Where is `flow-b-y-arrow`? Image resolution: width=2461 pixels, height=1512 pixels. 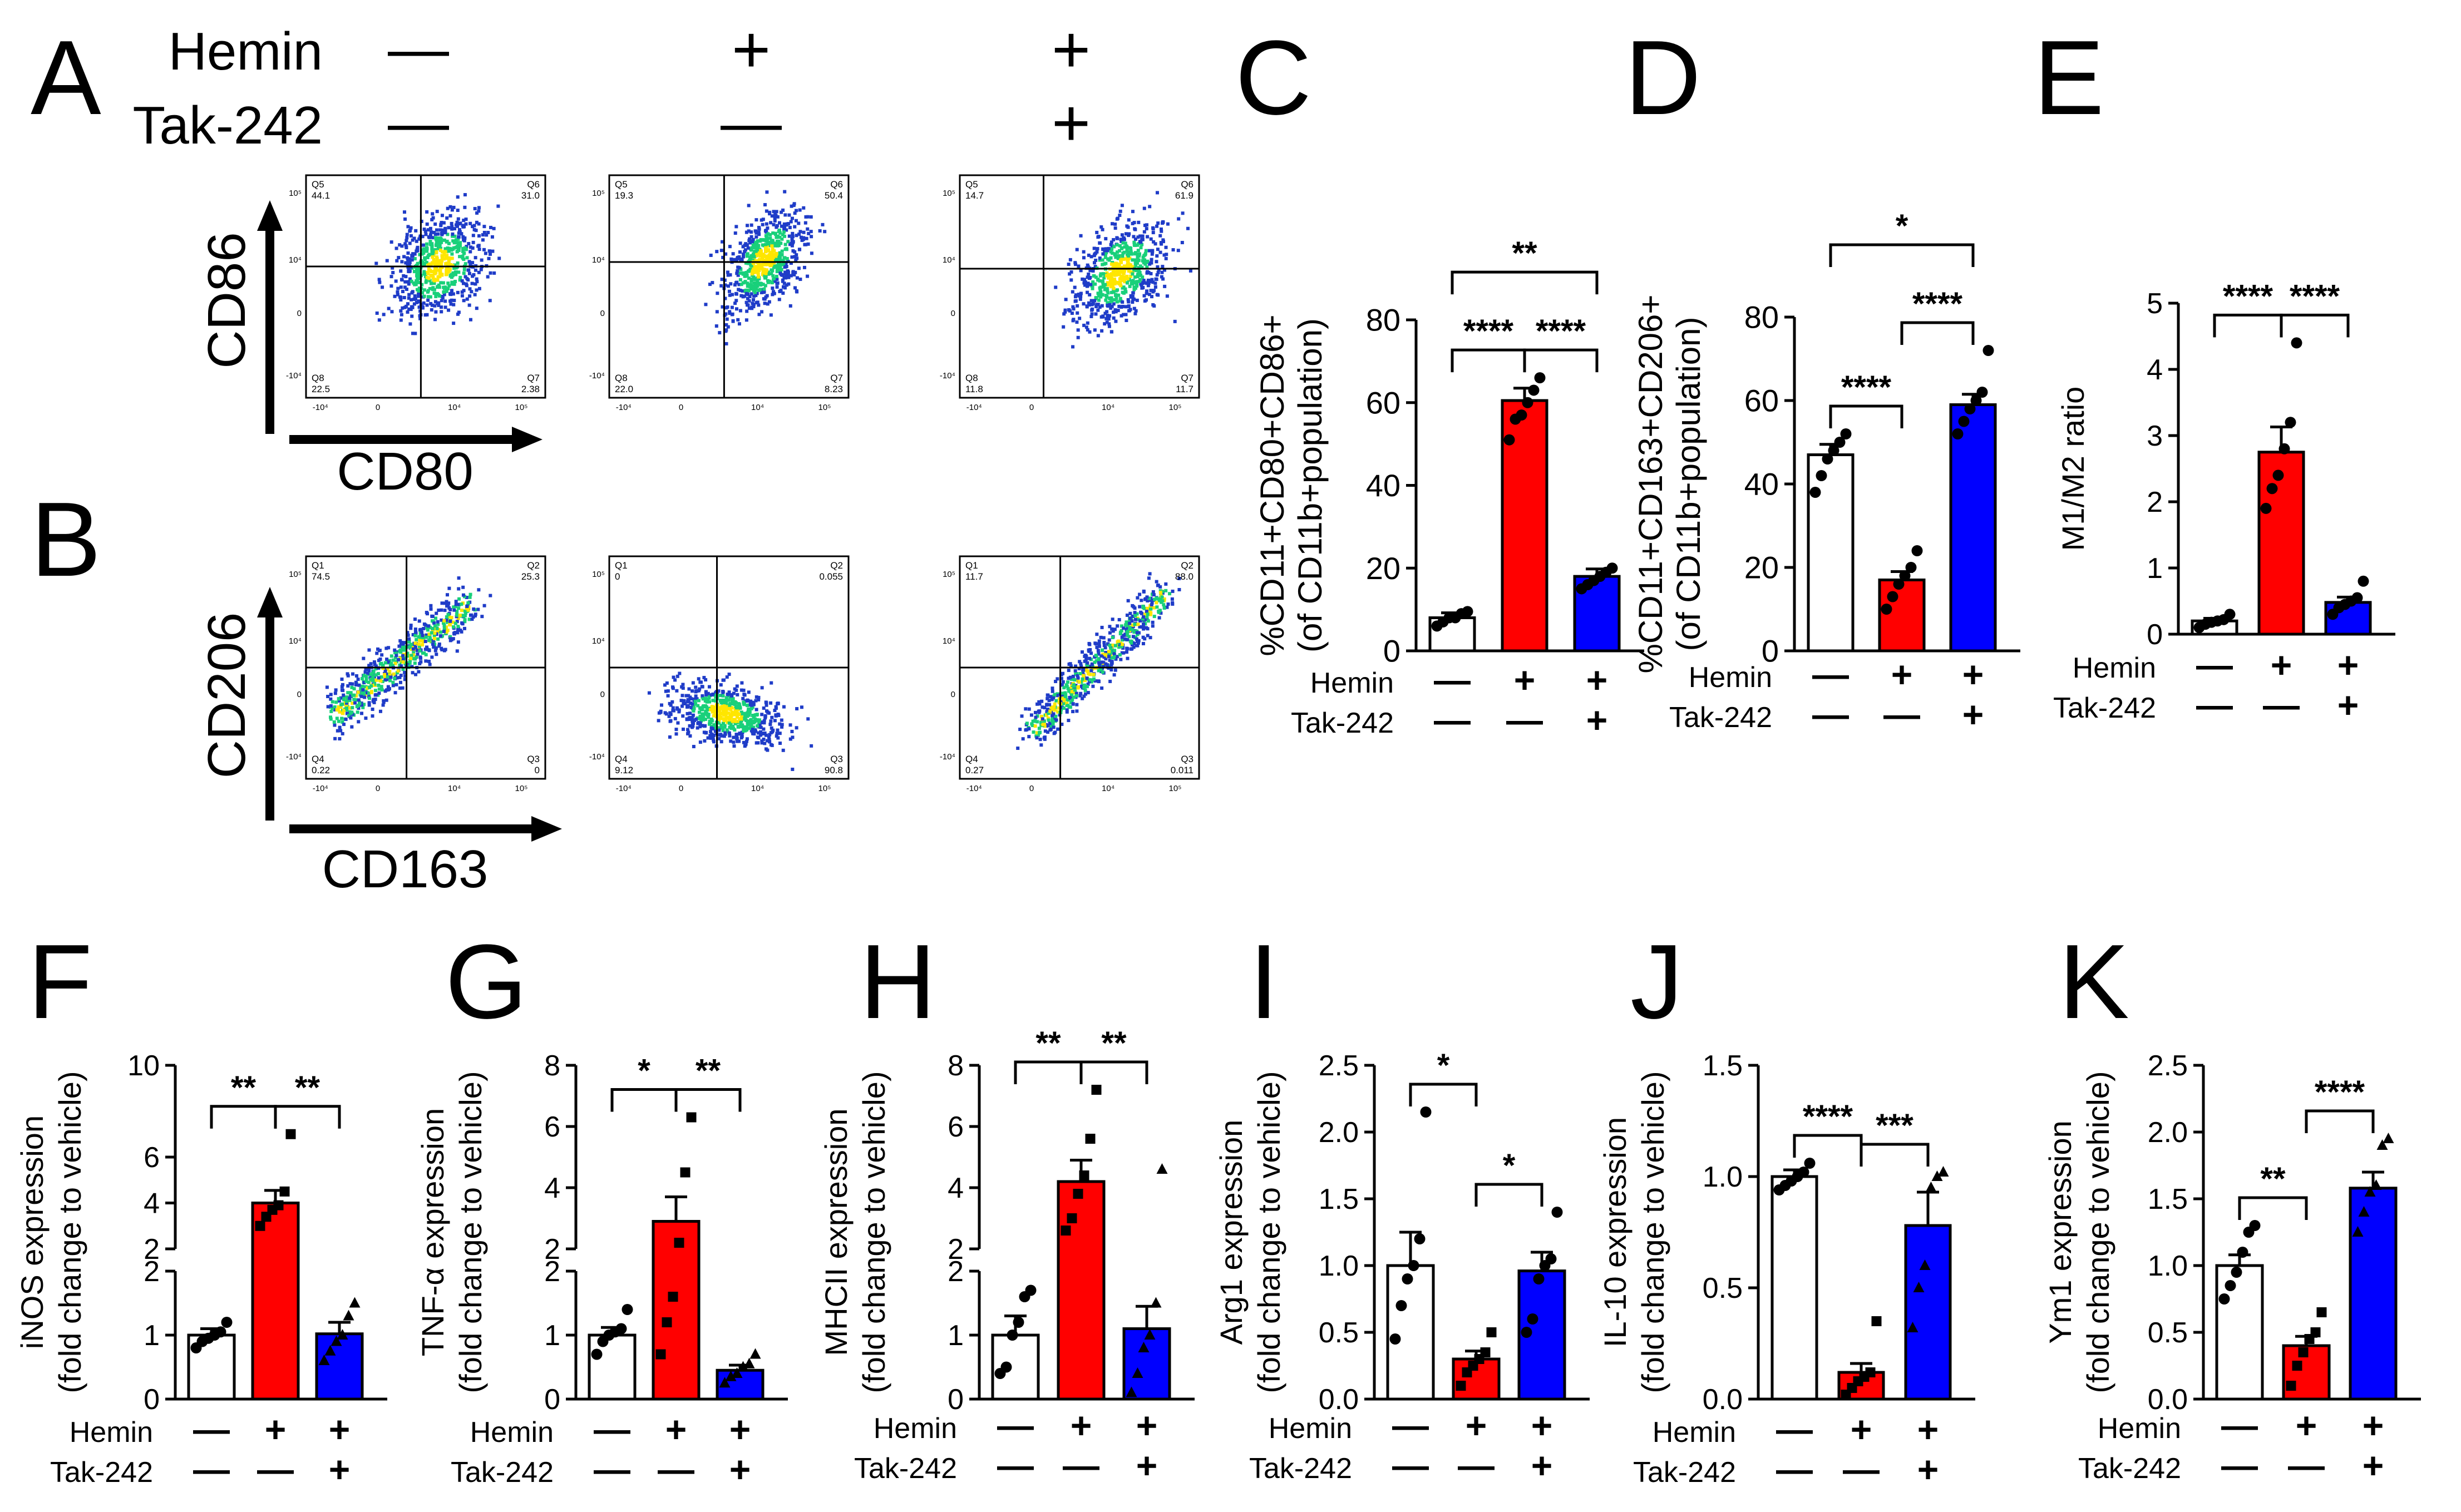 flow-b-y-arrow is located at coordinates (270, 704).